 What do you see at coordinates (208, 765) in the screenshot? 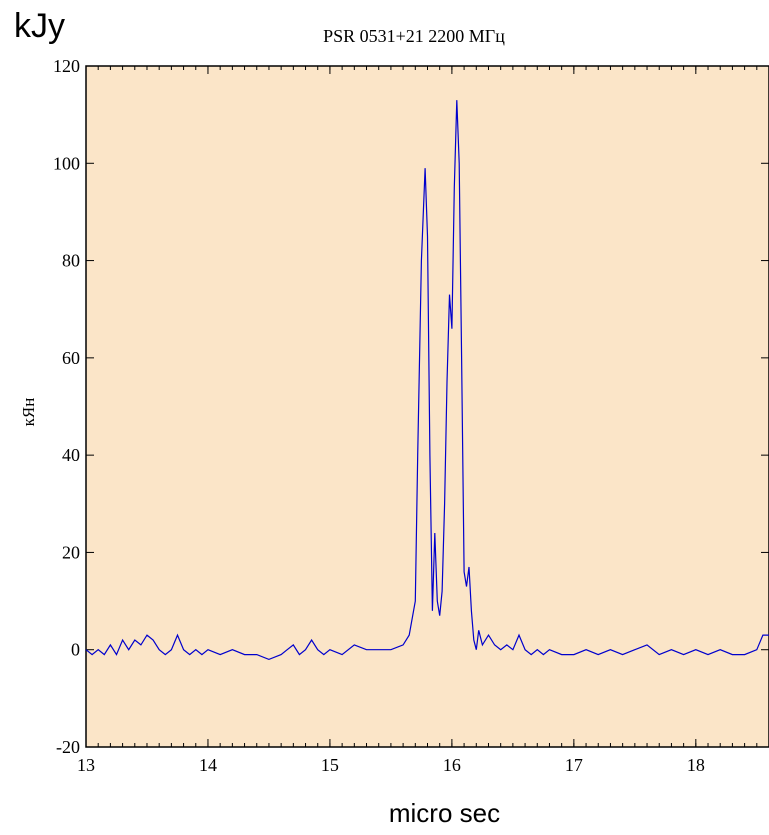
I see `x-tick-label: 14` at bounding box center [208, 765].